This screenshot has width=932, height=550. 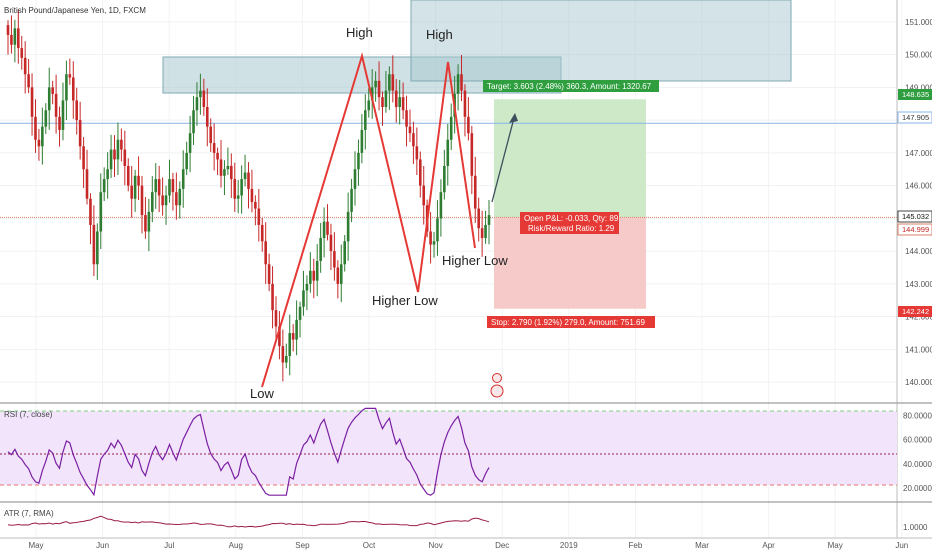 I want to click on price-tick-label: 142.000, so click(x=918, y=317).